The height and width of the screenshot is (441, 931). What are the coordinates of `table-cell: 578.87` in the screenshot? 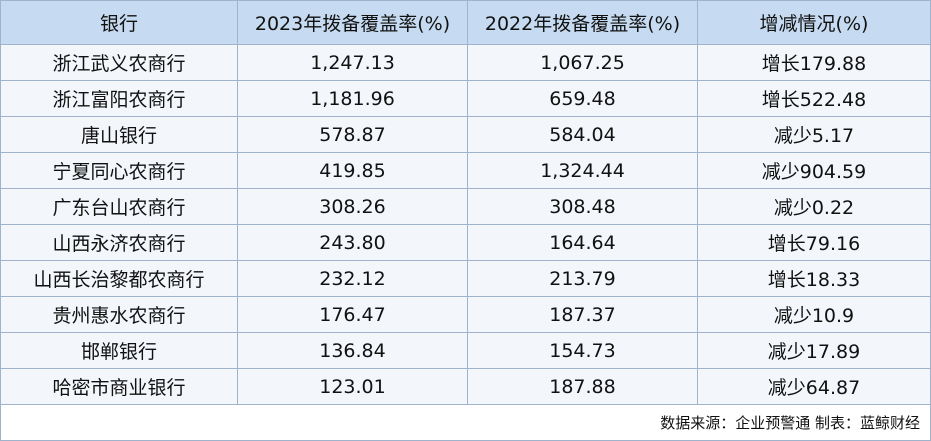 It's located at (352, 134).